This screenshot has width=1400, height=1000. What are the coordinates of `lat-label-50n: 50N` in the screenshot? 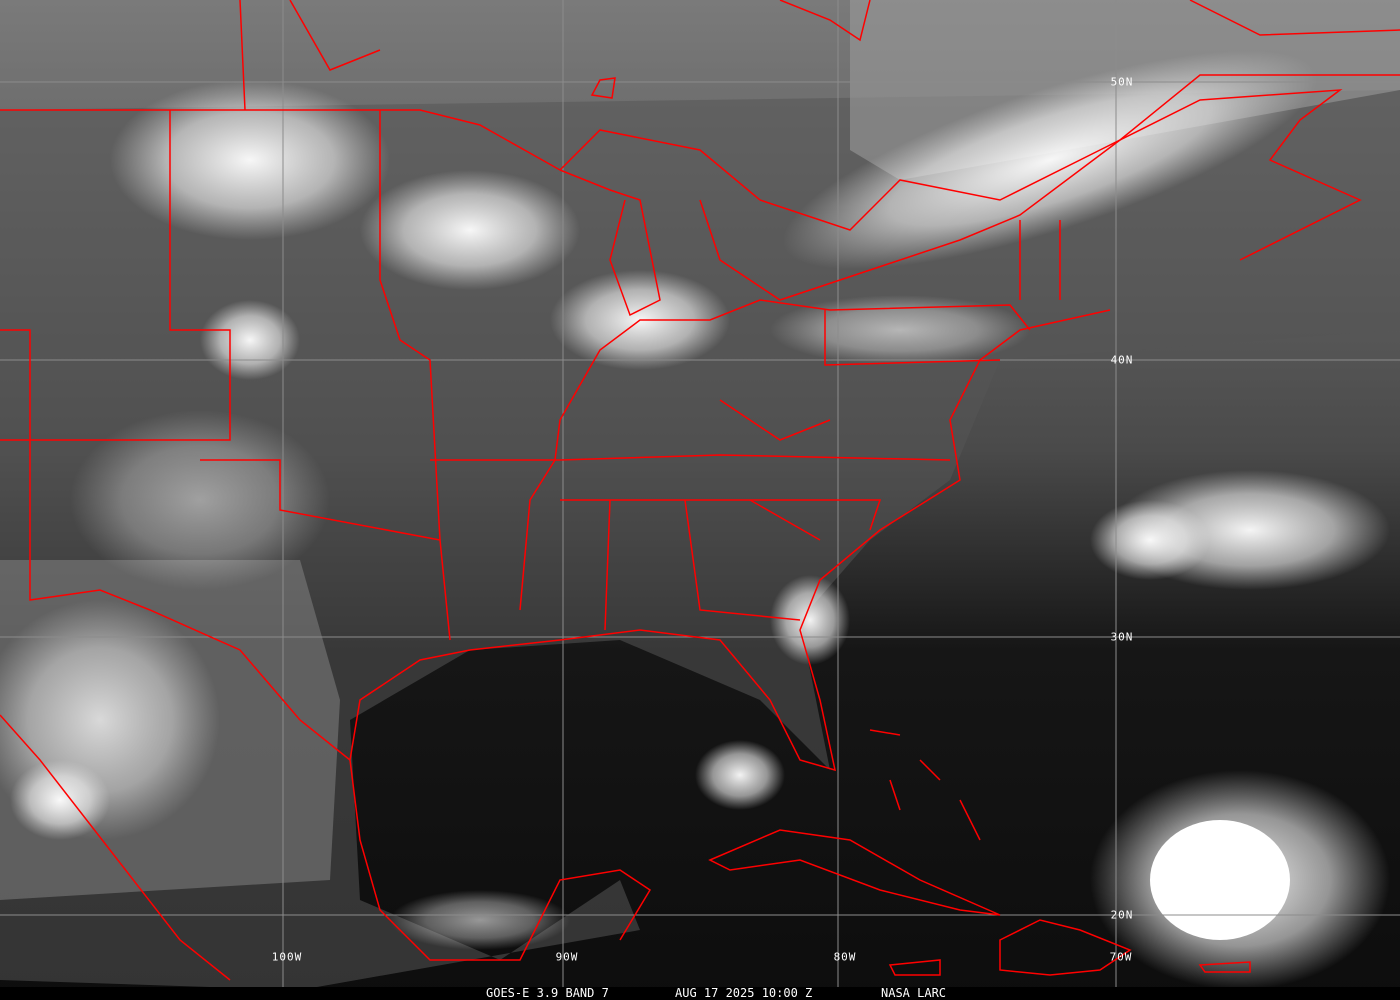 It's located at (1122, 82).